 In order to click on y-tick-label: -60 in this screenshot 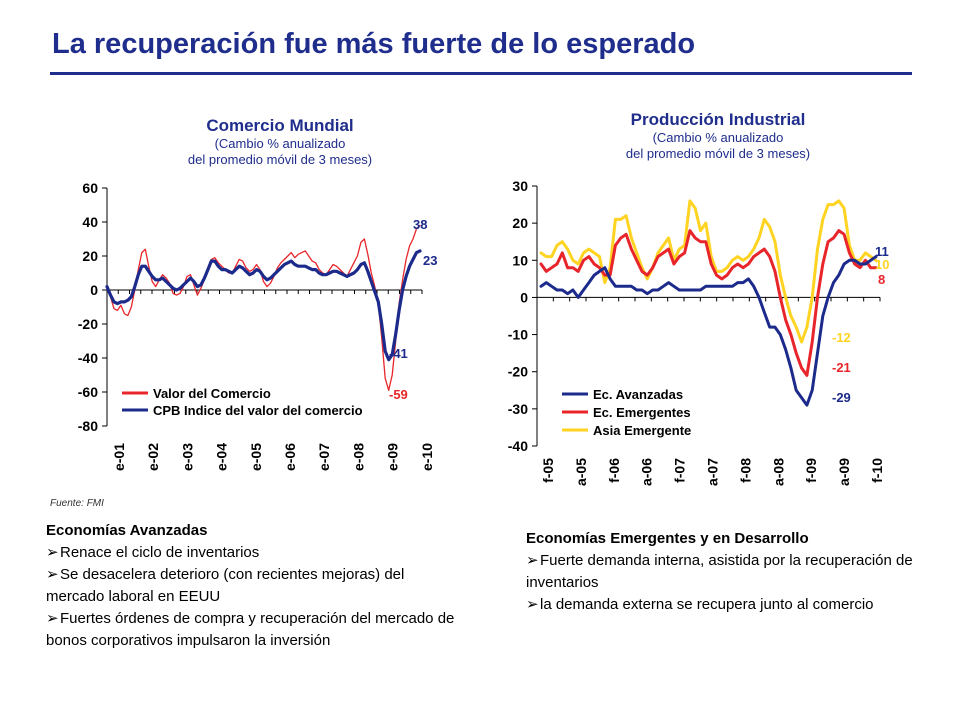, I will do `click(88, 392)`.